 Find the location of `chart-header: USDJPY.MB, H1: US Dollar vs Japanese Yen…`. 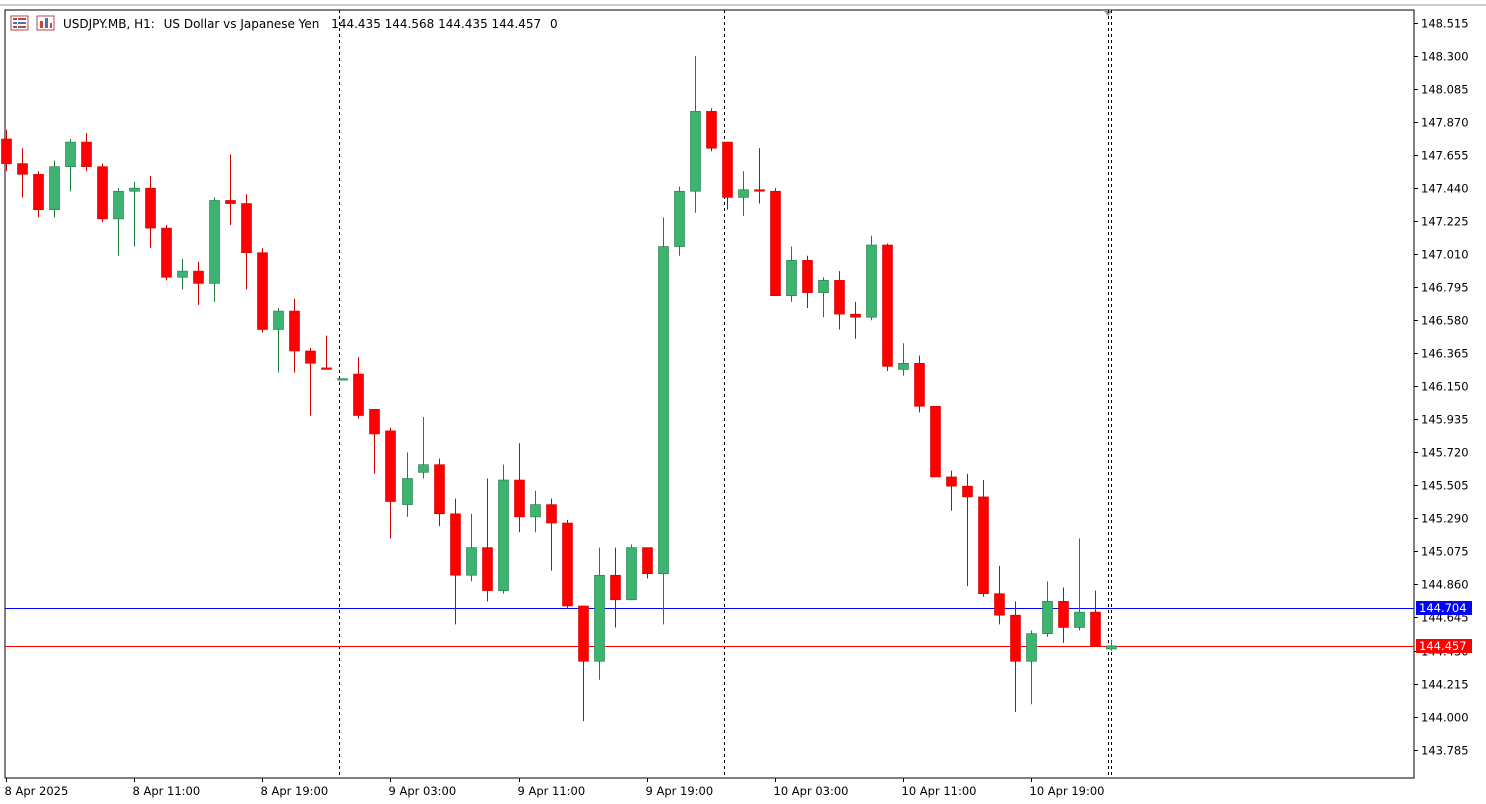

chart-header: USDJPY.MB, H1: US Dollar vs Japanese Yen… is located at coordinates (284, 23).